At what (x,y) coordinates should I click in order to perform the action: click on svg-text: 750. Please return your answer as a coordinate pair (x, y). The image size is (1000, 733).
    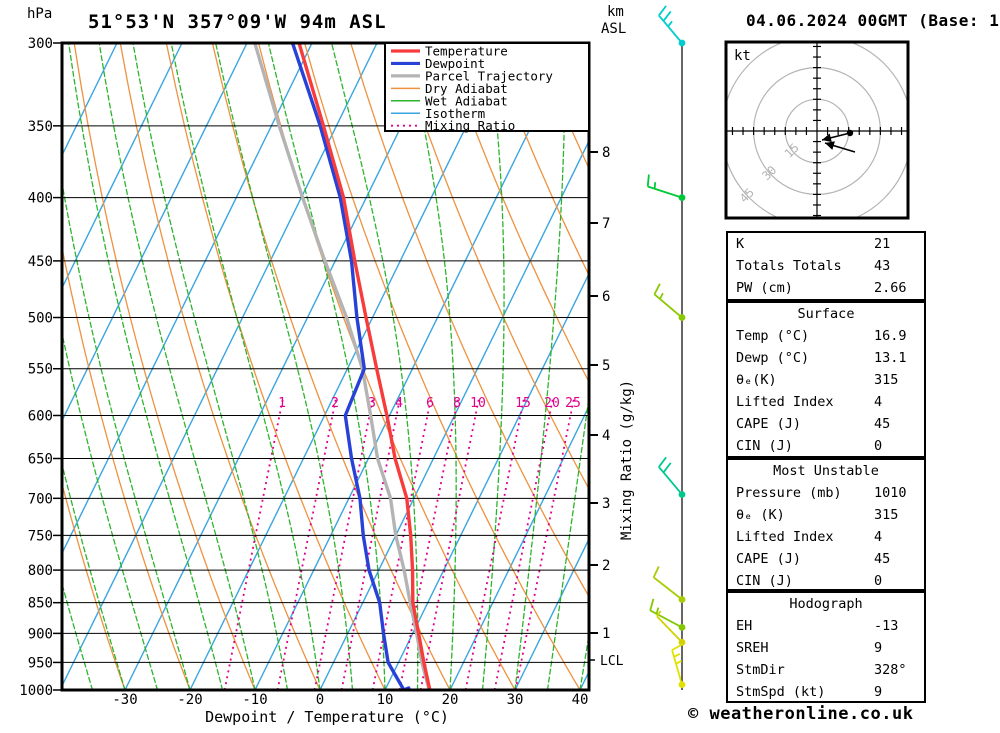
    Looking at the image, I should click on (40, 536).